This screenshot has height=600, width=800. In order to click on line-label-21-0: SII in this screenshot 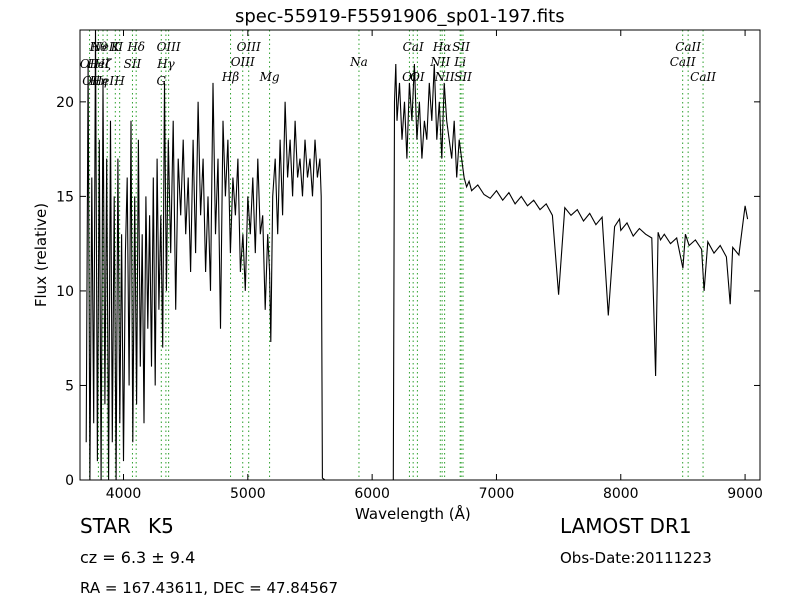, I will do `click(461, 47)`.